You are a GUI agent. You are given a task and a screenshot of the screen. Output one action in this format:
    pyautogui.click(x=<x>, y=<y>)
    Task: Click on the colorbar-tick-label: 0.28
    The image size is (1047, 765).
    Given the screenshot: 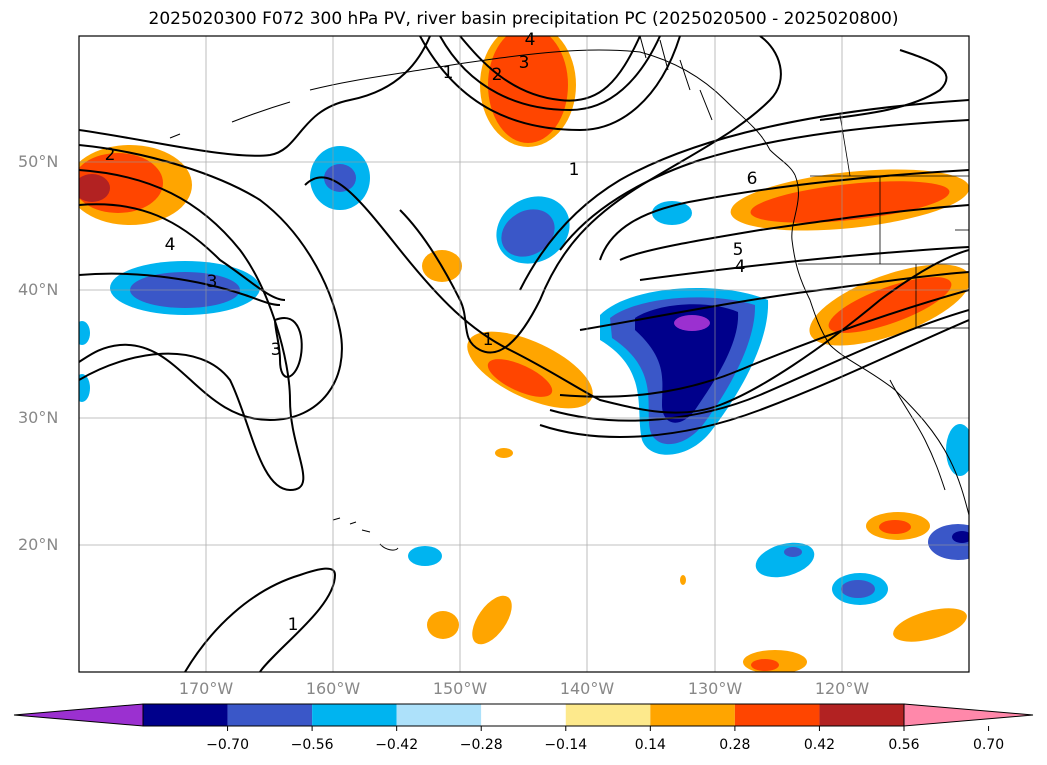 What is the action you would take?
    pyautogui.click(x=735, y=745)
    